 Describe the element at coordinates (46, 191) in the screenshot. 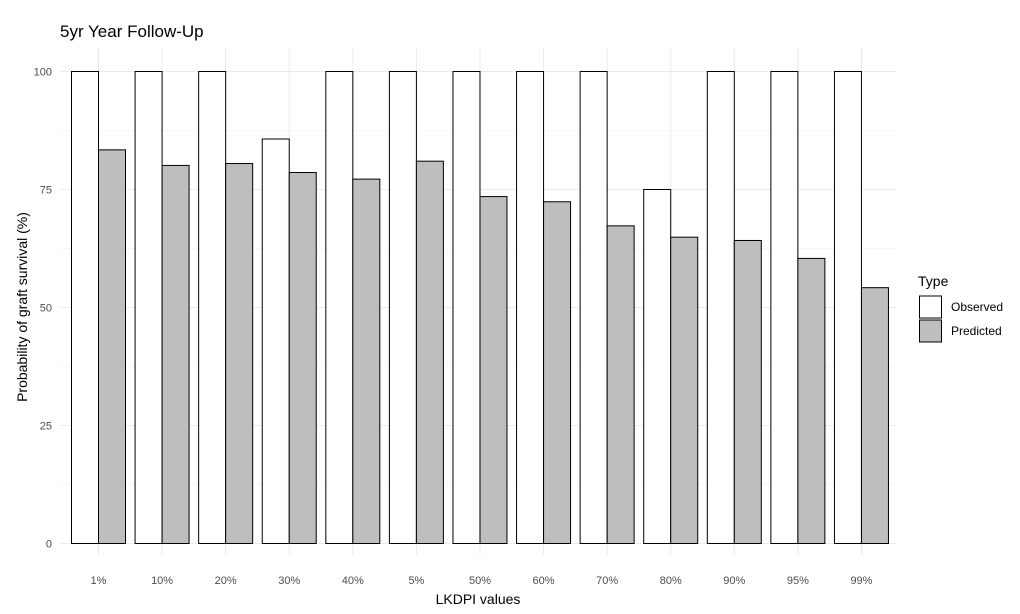

I see `y-tick-label: 75` at that location.